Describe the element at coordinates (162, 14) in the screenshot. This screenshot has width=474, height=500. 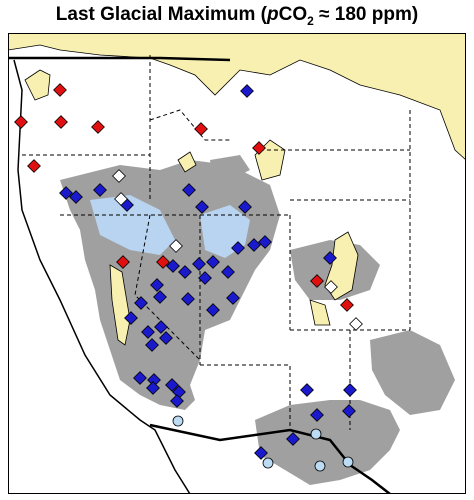
I see `title-prefix: Last Glacial Maximum (` at that location.